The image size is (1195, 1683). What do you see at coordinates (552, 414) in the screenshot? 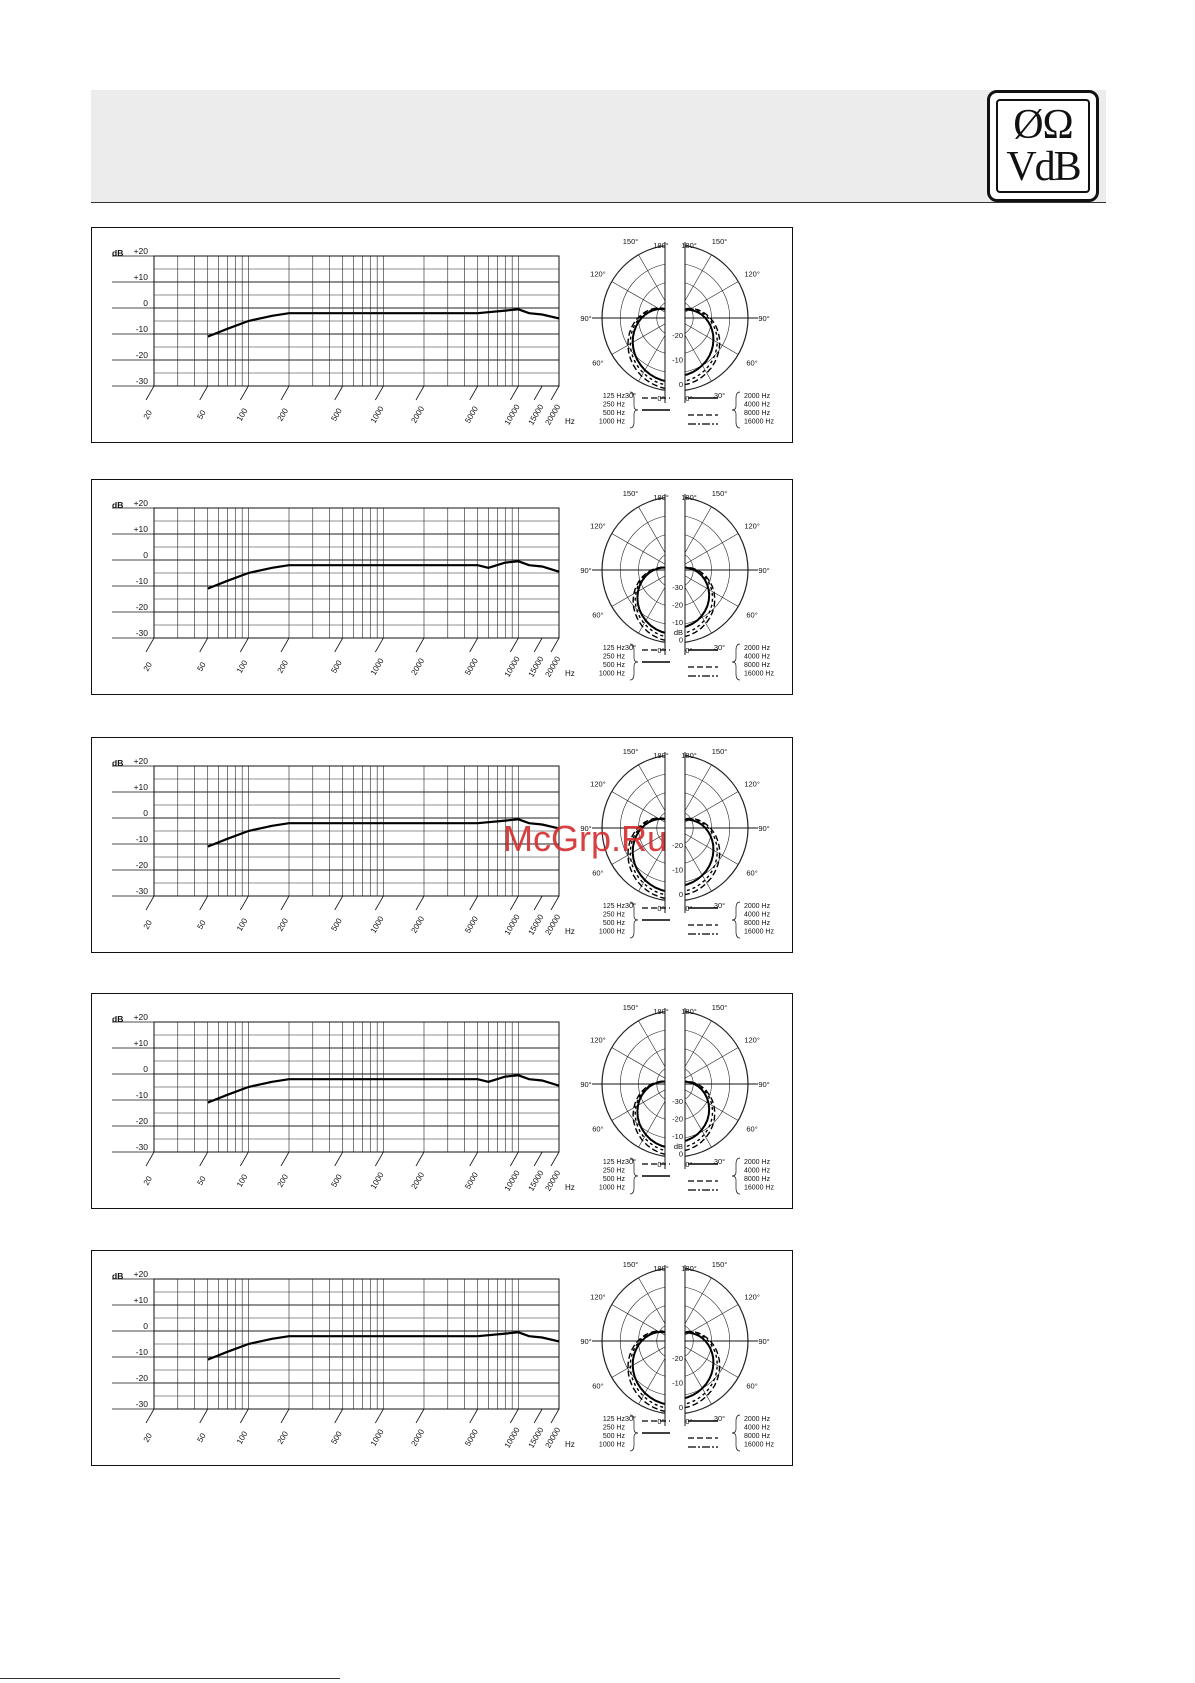
I see `x-tick-label: 20000` at bounding box center [552, 414].